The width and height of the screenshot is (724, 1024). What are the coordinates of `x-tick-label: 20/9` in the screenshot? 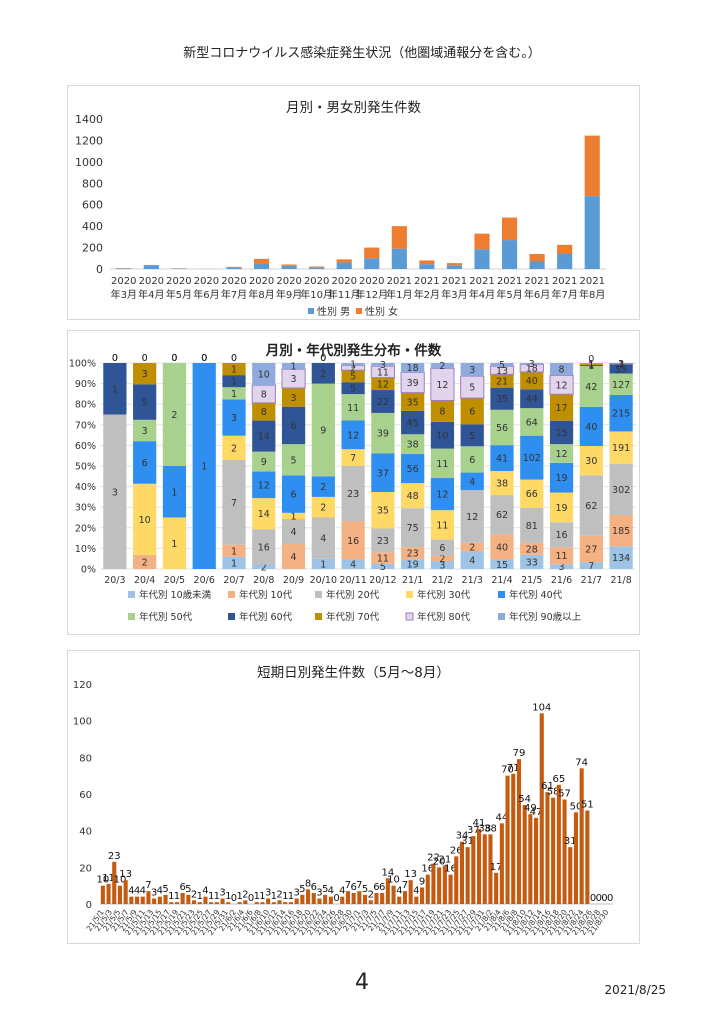 It's located at (293, 580).